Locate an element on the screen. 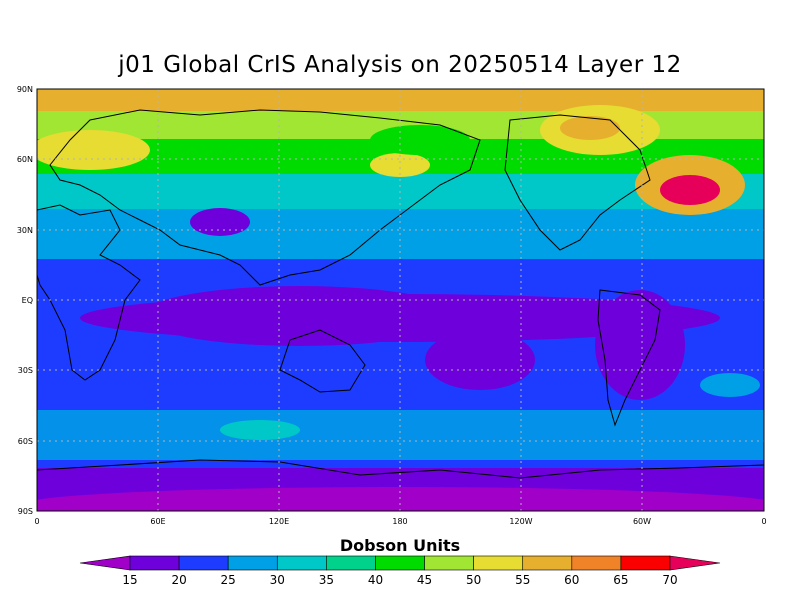 This screenshot has height=600, width=800. colorbar-title: Dobson Units is located at coordinates (400, 545).